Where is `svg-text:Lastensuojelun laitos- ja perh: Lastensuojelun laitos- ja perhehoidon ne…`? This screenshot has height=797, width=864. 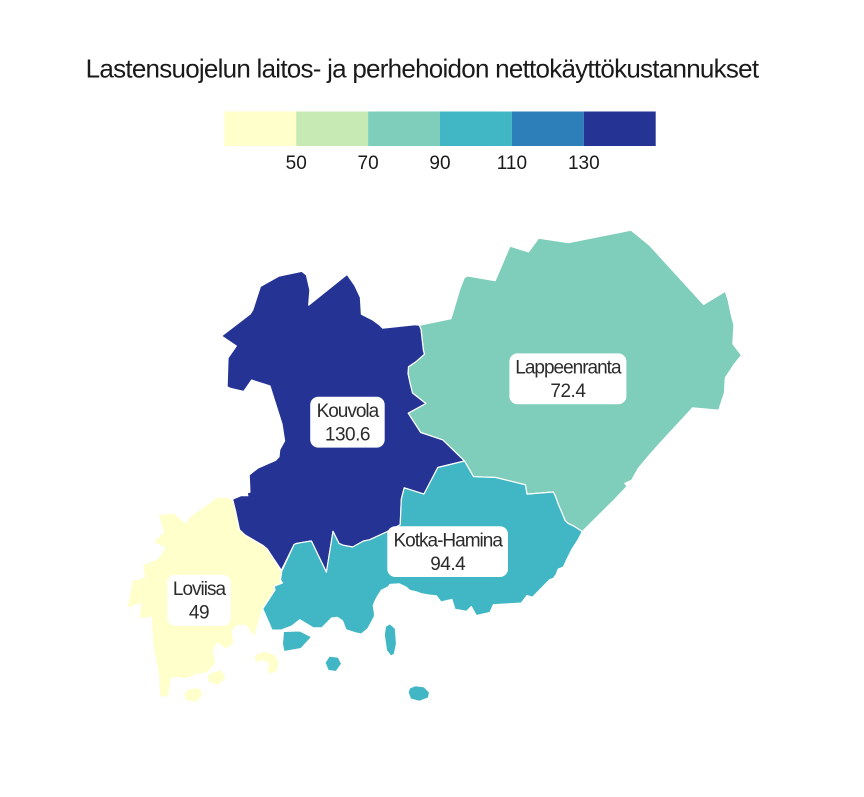 svg-text:Lastensuojelun laitos- ja perh: Lastensuojelun laitos- ja perhehoidon ne… is located at coordinates (423, 69).